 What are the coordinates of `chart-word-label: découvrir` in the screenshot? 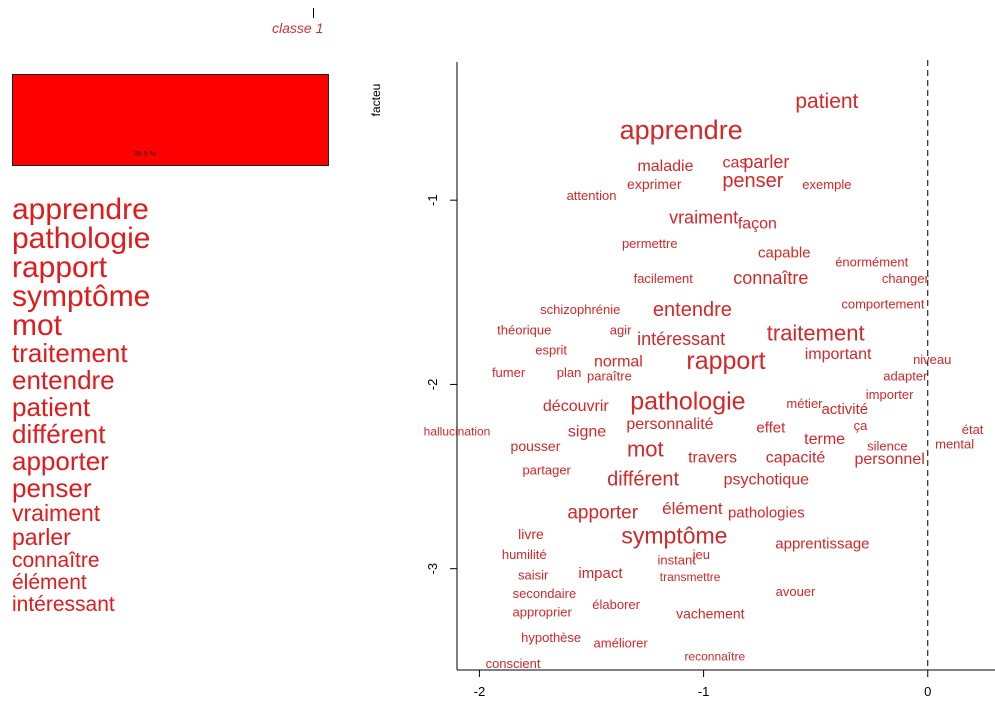 It's located at (576, 406).